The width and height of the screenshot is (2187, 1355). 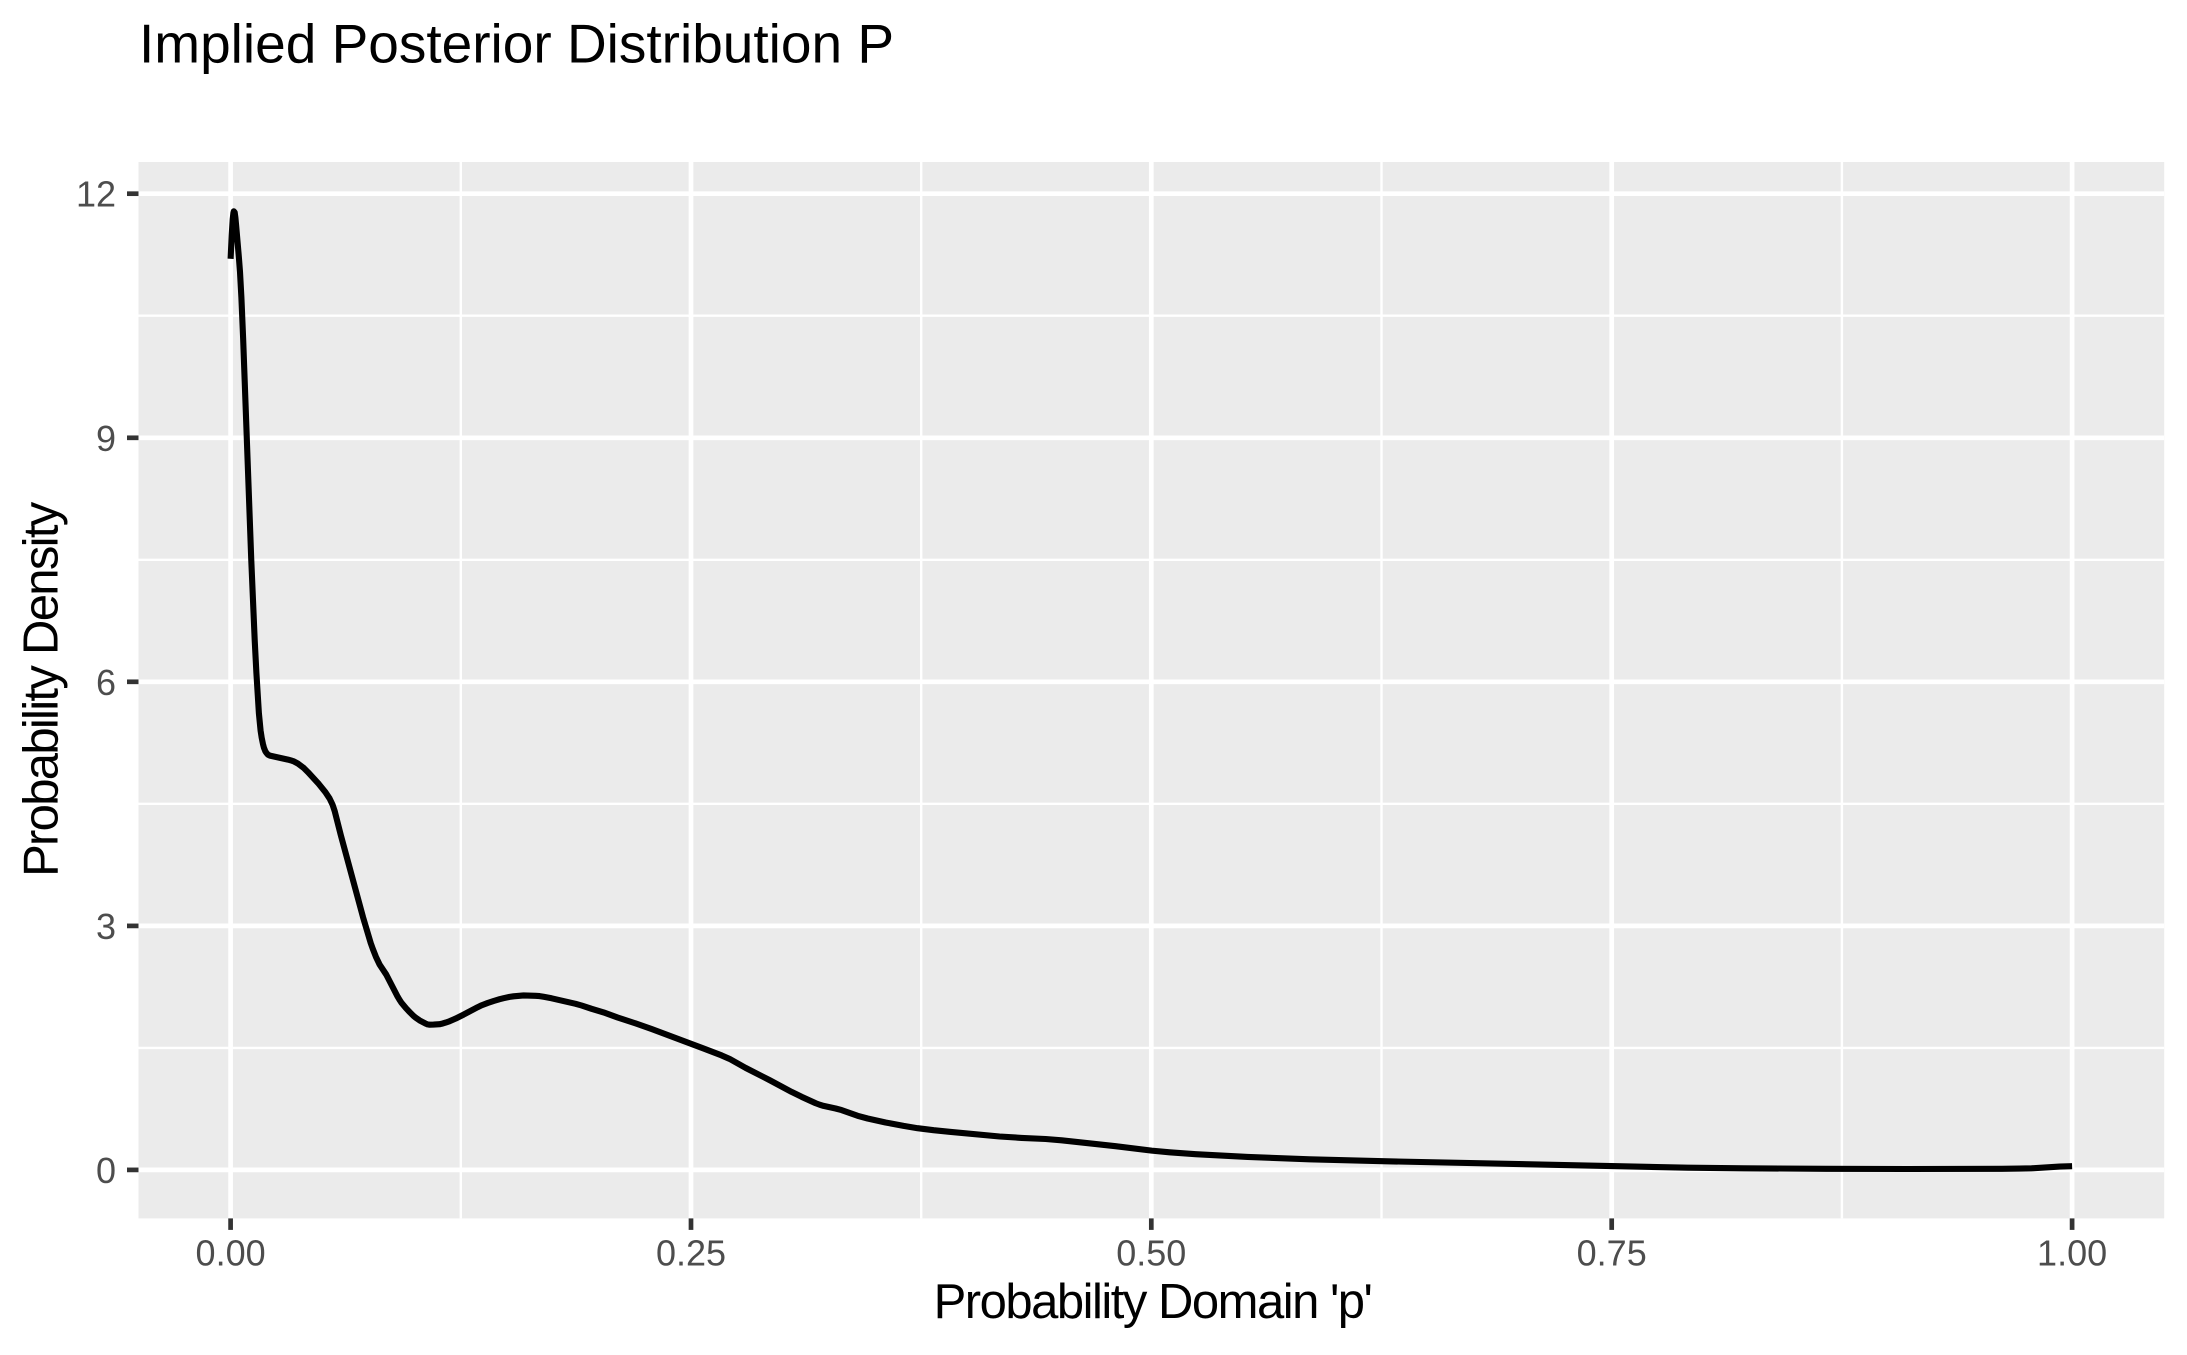 I want to click on svg-text: 0.50, so click(x=1151, y=1253).